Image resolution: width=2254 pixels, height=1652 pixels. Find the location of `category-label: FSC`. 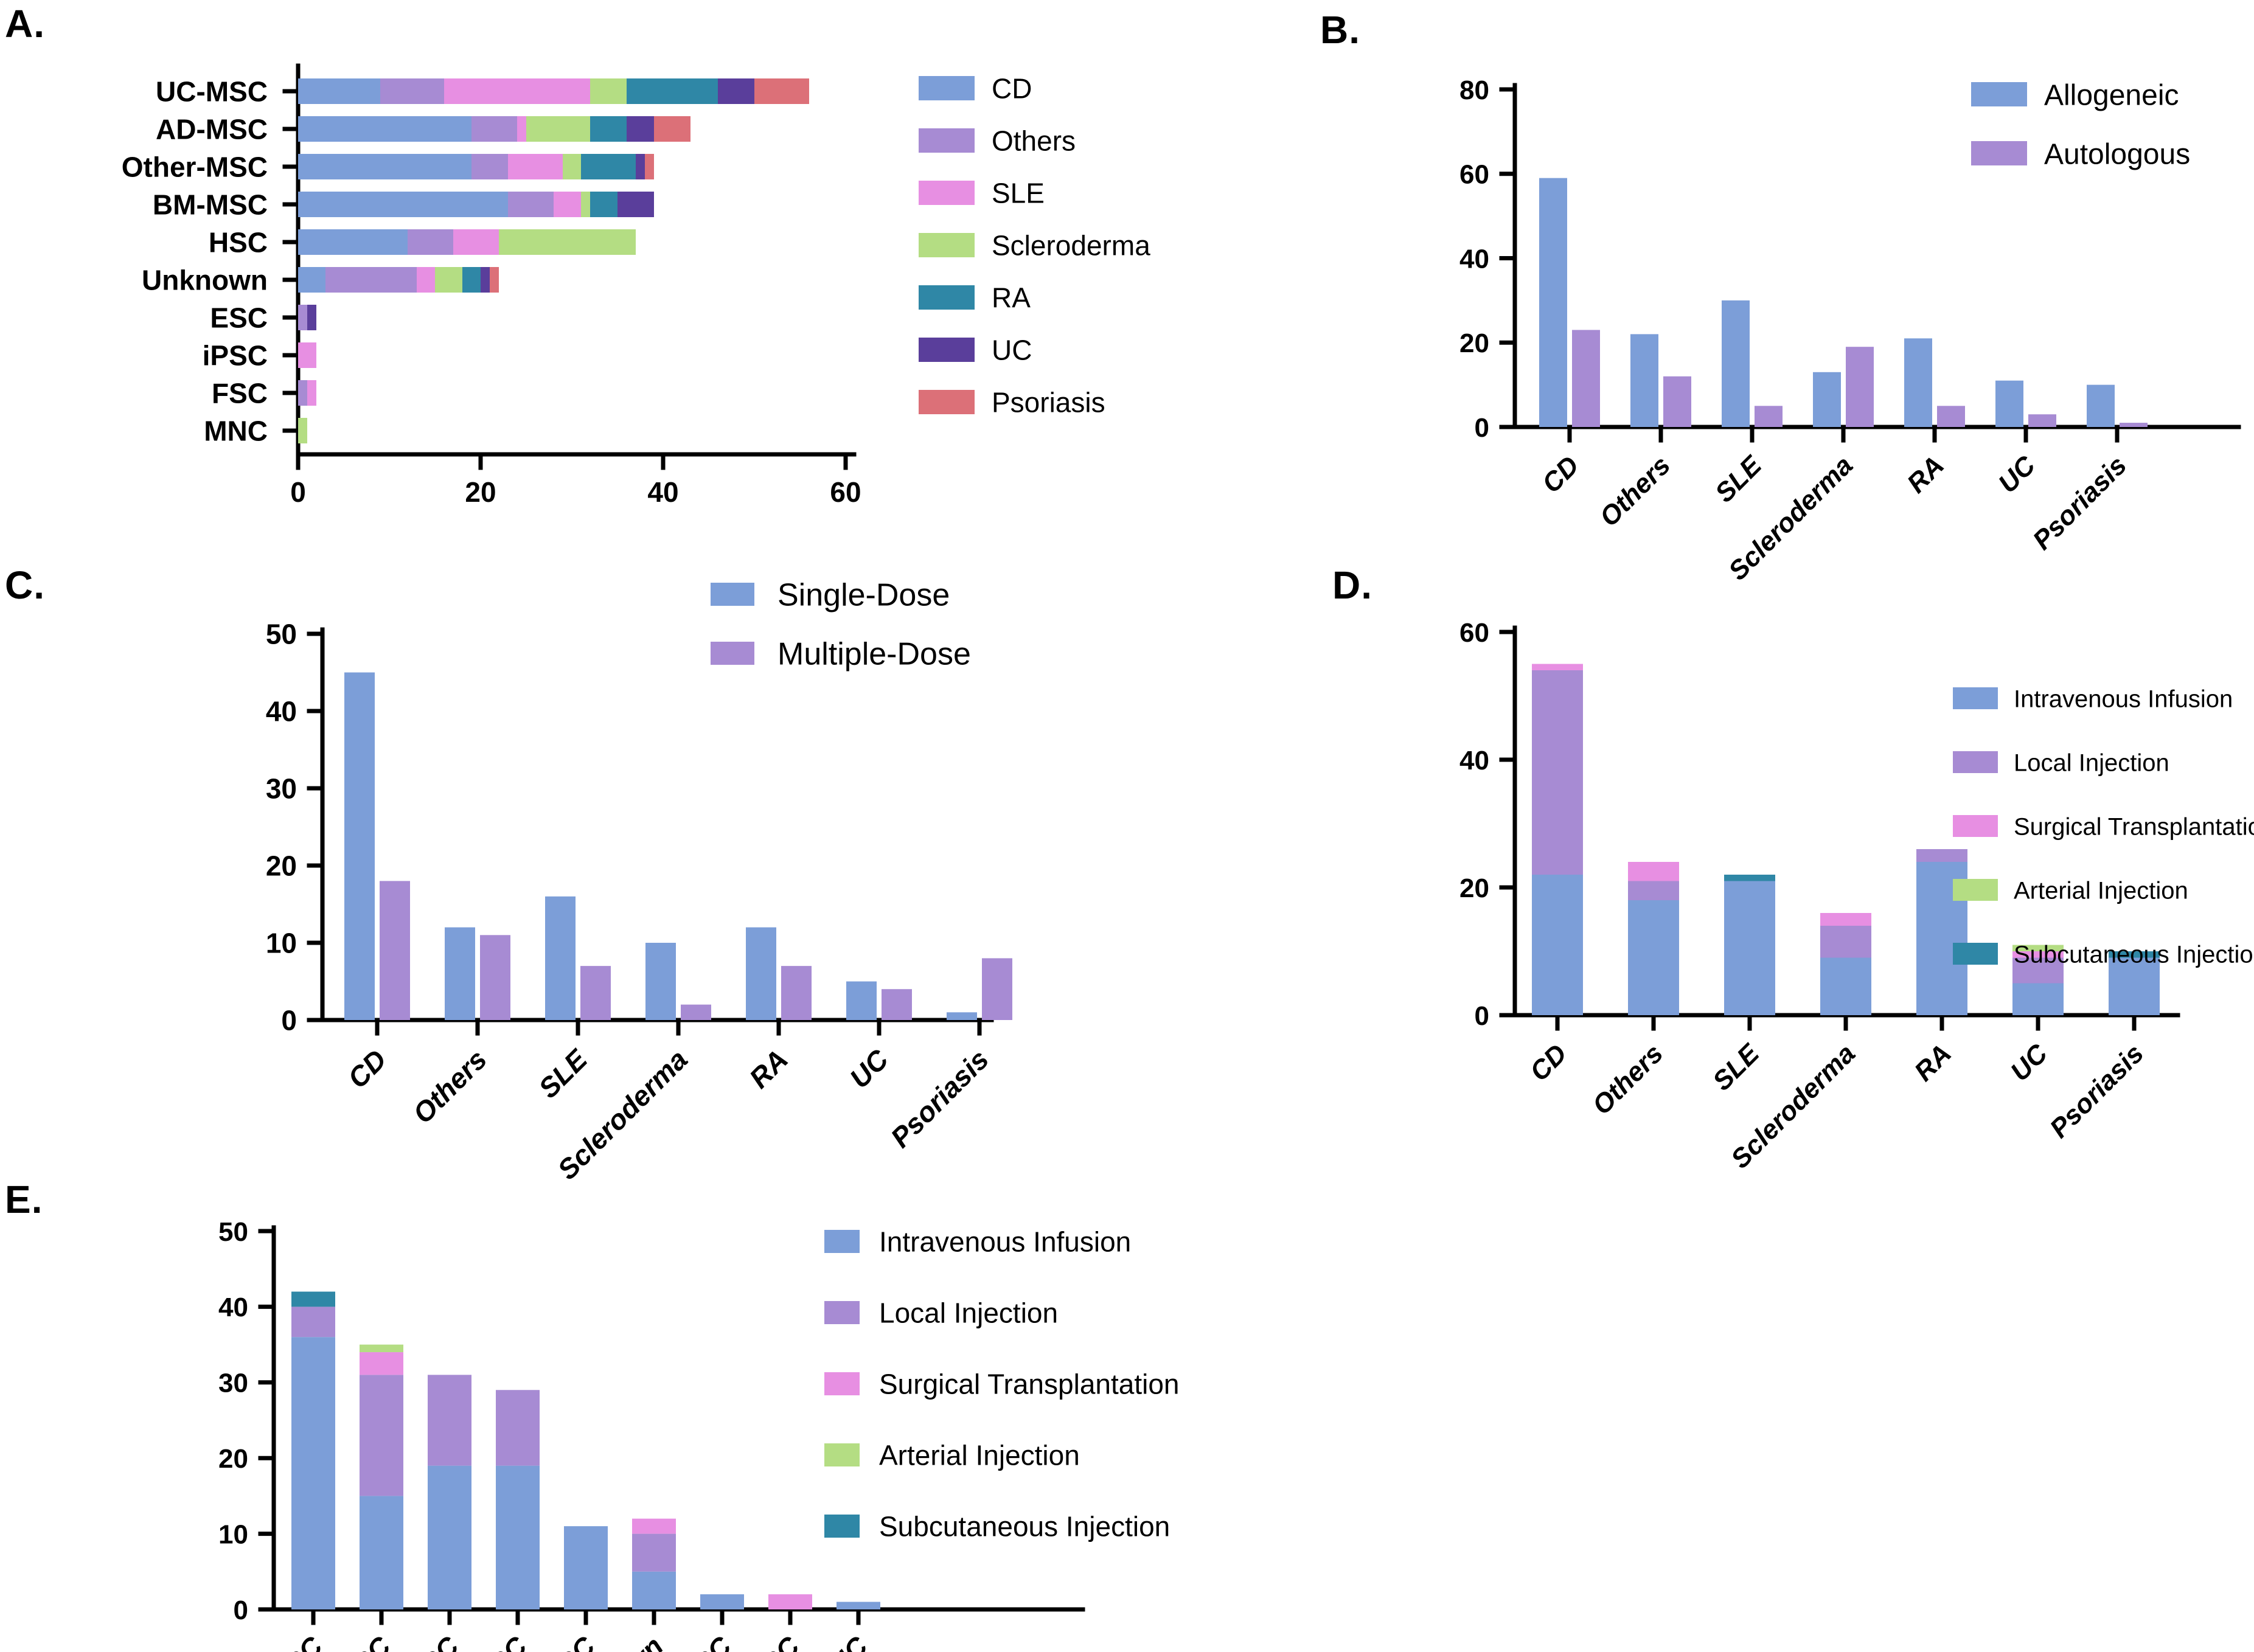

category-label: FSC is located at coordinates (240, 393).